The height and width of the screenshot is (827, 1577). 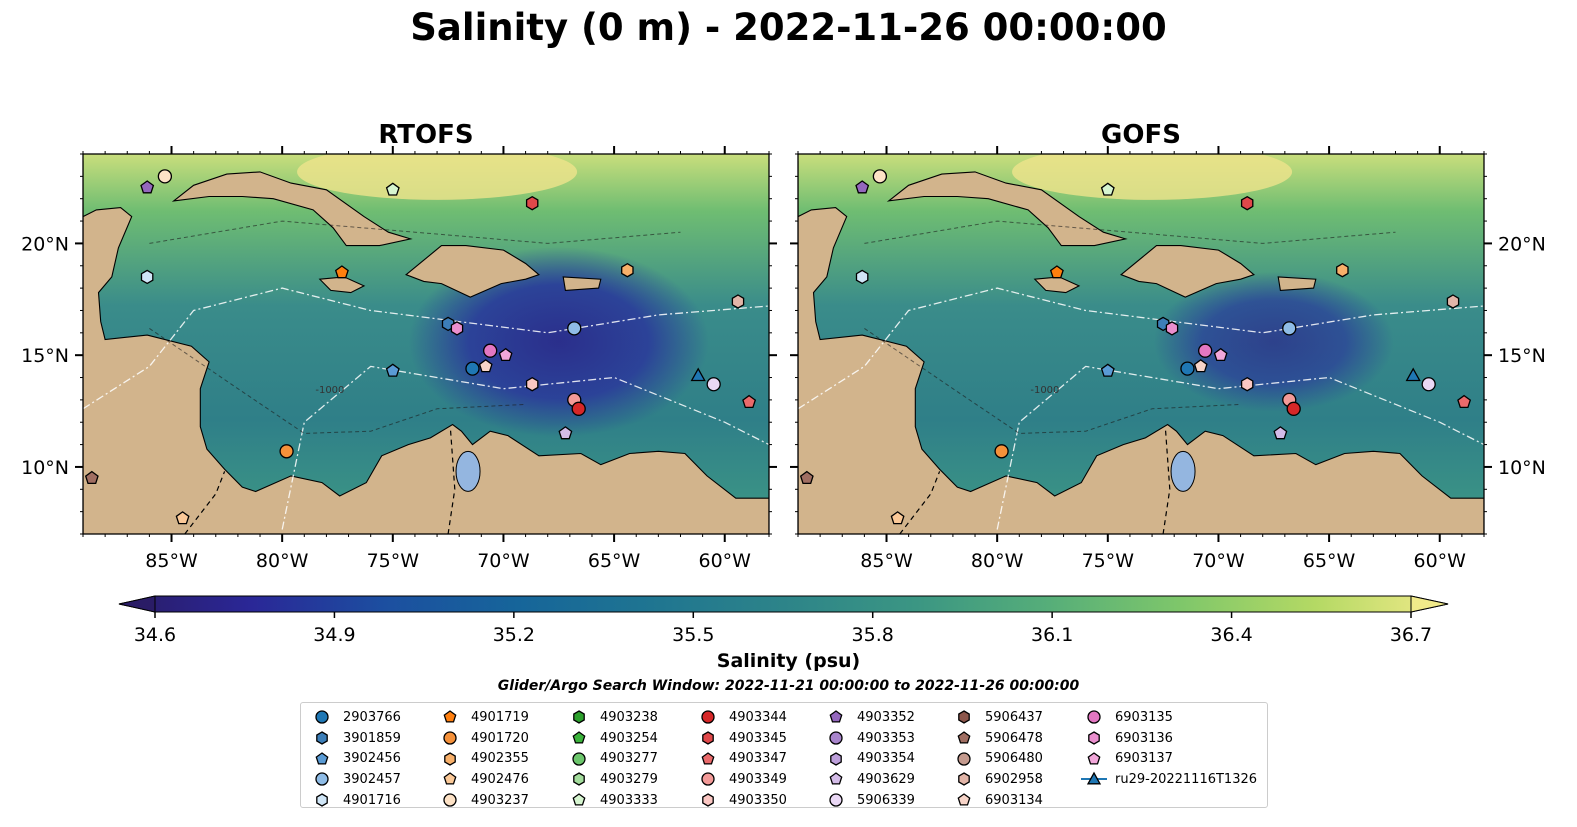 I want to click on x-tick-label: 80°W, so click(x=282, y=561).